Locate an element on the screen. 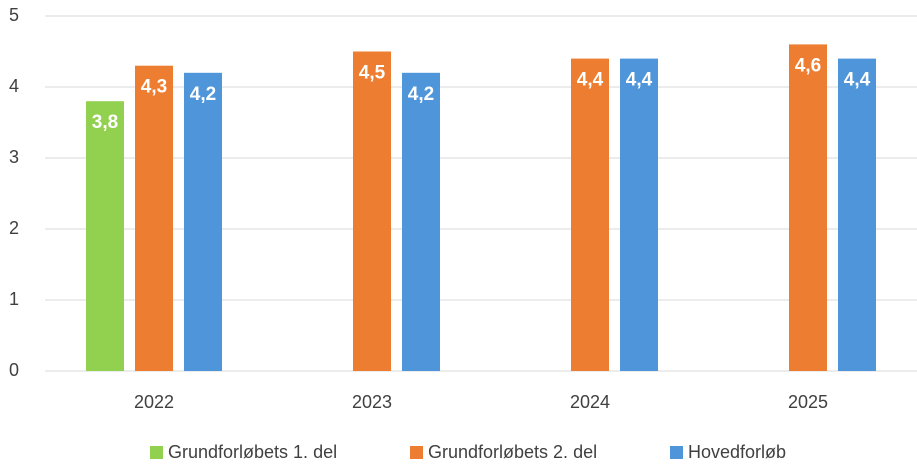 The height and width of the screenshot is (464, 917). legend-label: Hovedforløb is located at coordinates (737, 452).